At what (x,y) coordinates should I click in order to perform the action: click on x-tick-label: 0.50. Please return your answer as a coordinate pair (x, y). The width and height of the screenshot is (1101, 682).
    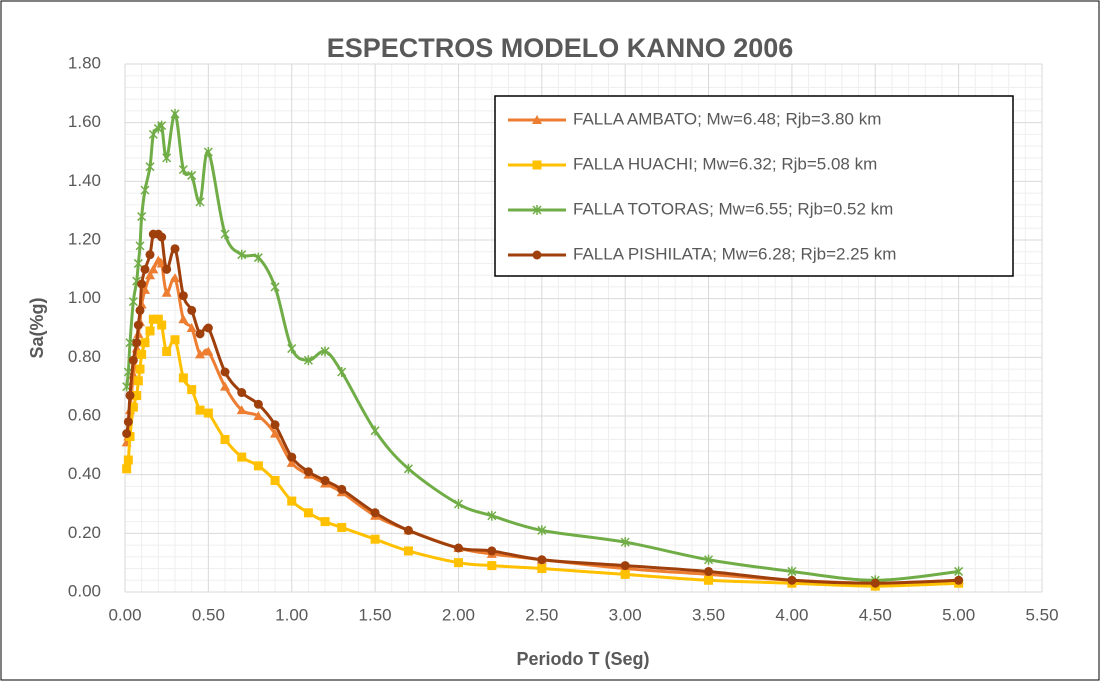
    Looking at the image, I should click on (208, 614).